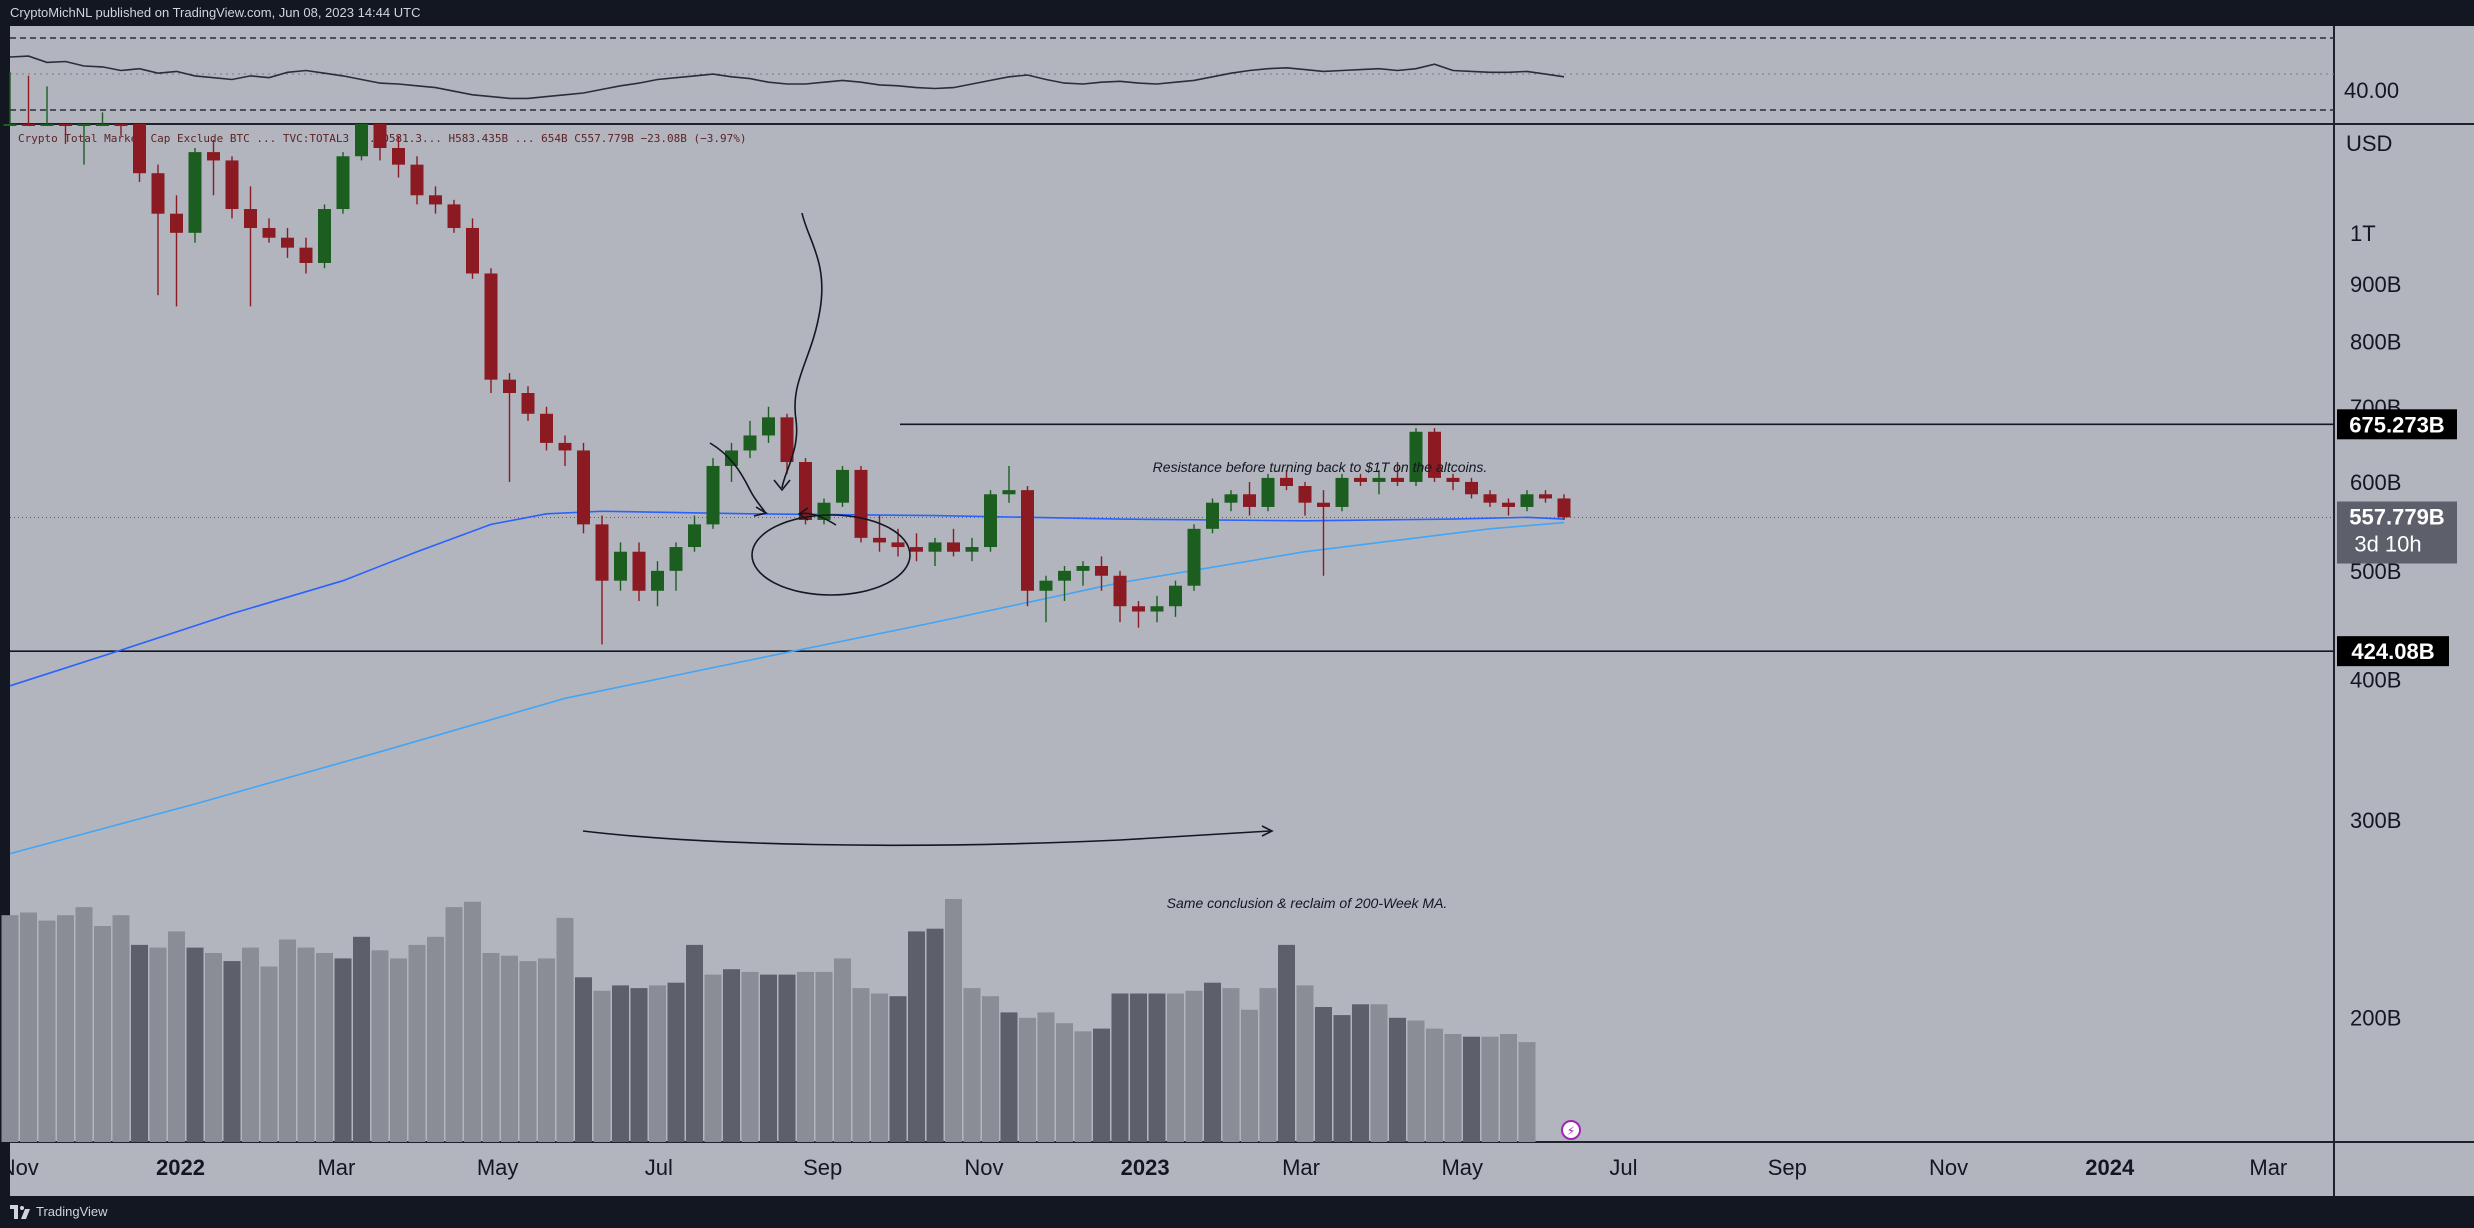  Describe the element at coordinates (818, 519) in the screenshot. I see `right-arrow` at that location.